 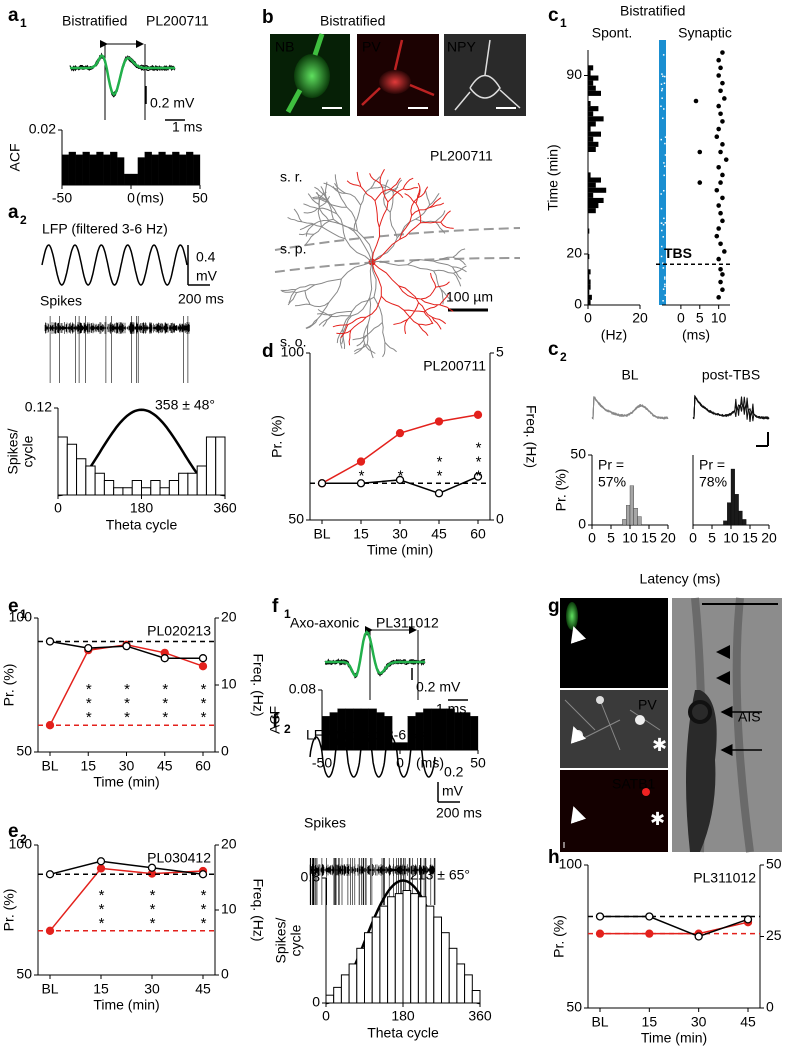 I want to click on label: 200 ms, so click(x=459, y=813).